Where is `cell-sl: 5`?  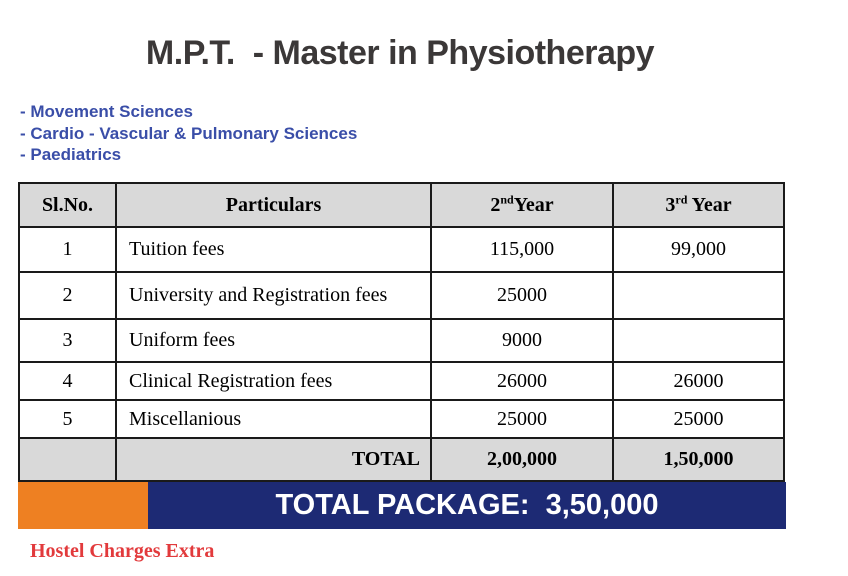 cell-sl: 5 is located at coordinates (67, 419).